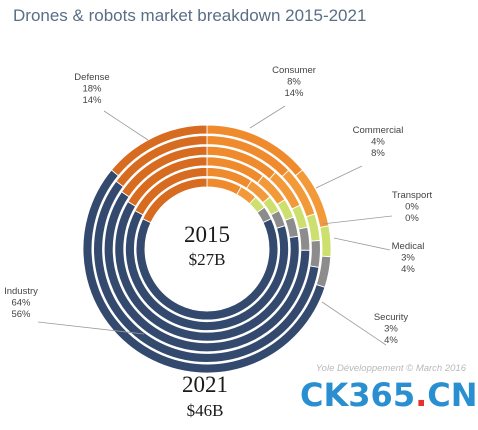 This screenshot has height=430, width=478. I want to click on segment-label-transport: Transport 0% 0%, so click(412, 207).